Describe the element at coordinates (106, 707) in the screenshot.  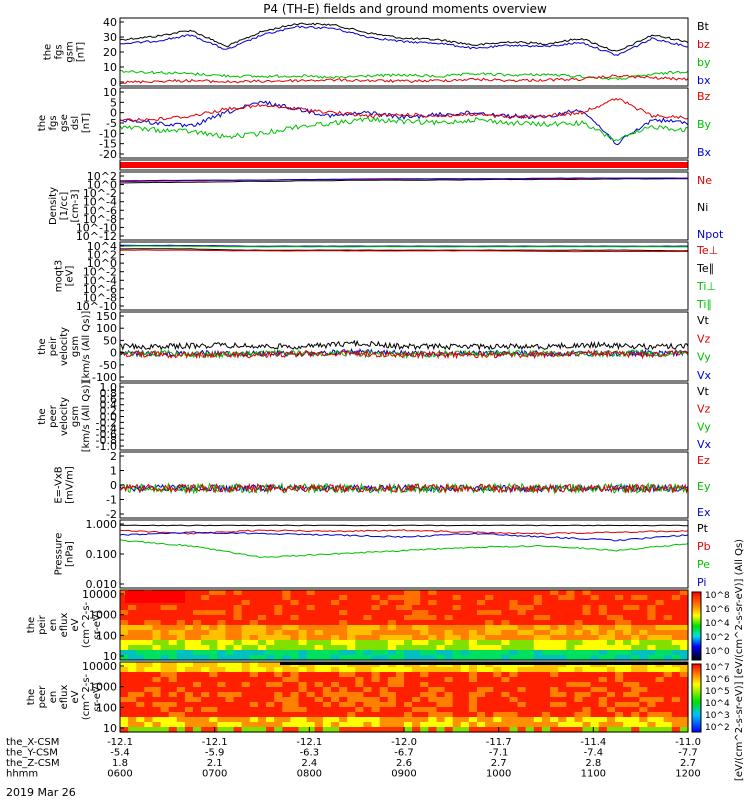
I see `y-tick-label: 100` at that location.